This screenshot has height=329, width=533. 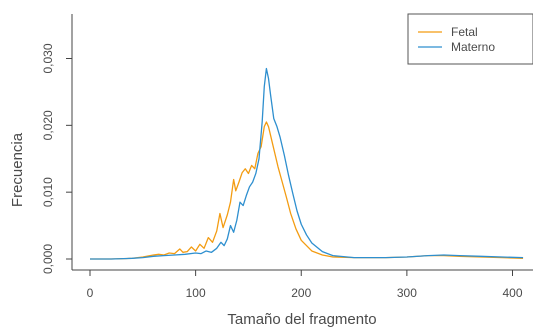 I want to click on x-axis-title: Tamaño del fragmento, so click(x=301, y=319).